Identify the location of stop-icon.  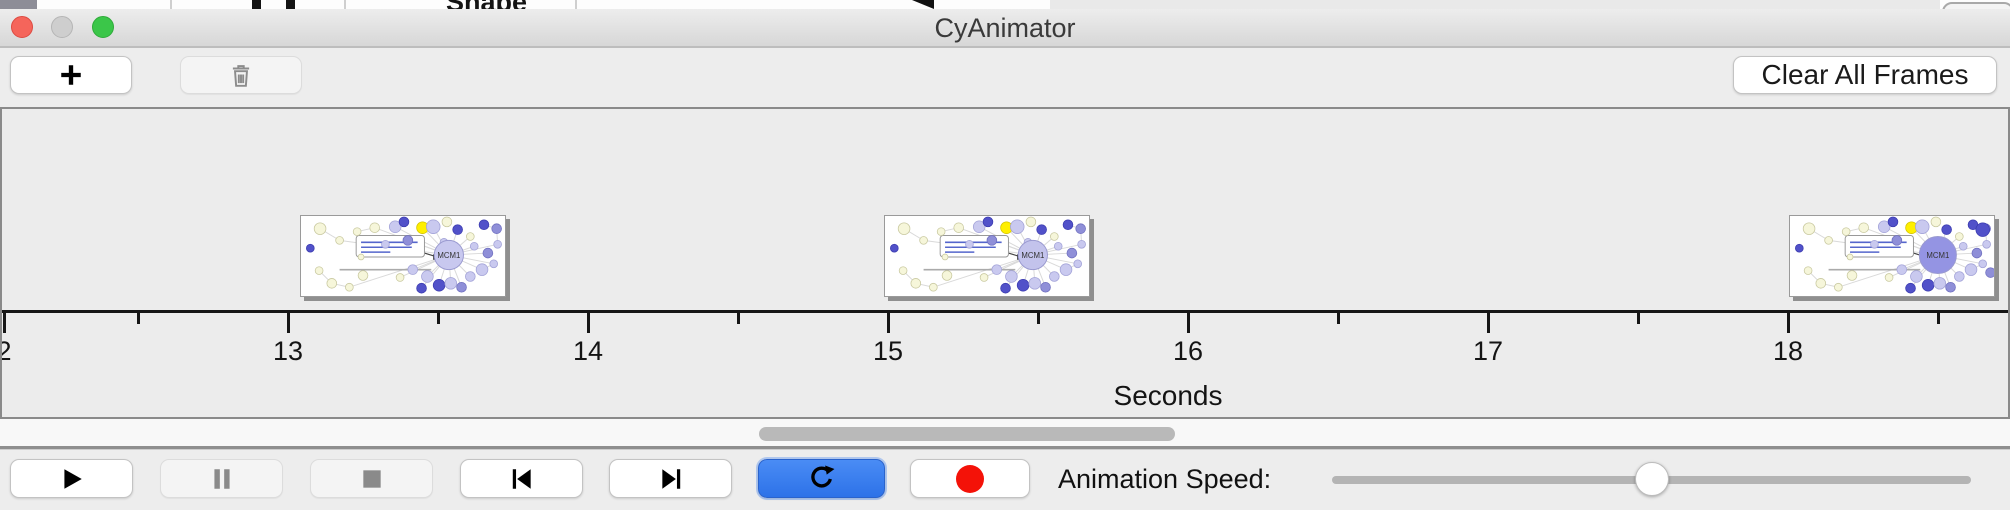
(371, 478).